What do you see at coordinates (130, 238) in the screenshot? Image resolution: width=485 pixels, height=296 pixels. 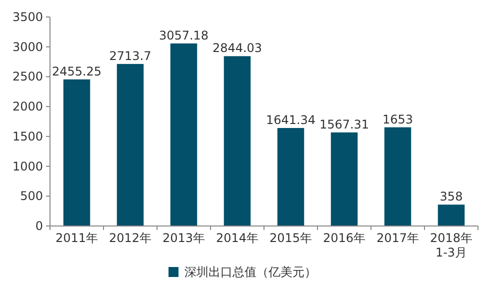 I see `x-tick-label: 2012年` at bounding box center [130, 238].